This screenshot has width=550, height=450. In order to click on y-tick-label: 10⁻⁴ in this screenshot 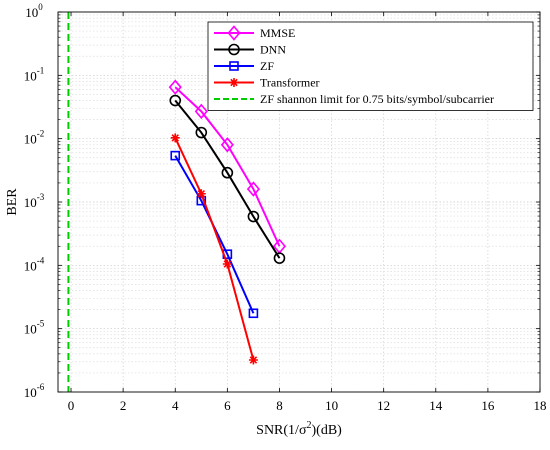, I will do `click(34, 264)`.